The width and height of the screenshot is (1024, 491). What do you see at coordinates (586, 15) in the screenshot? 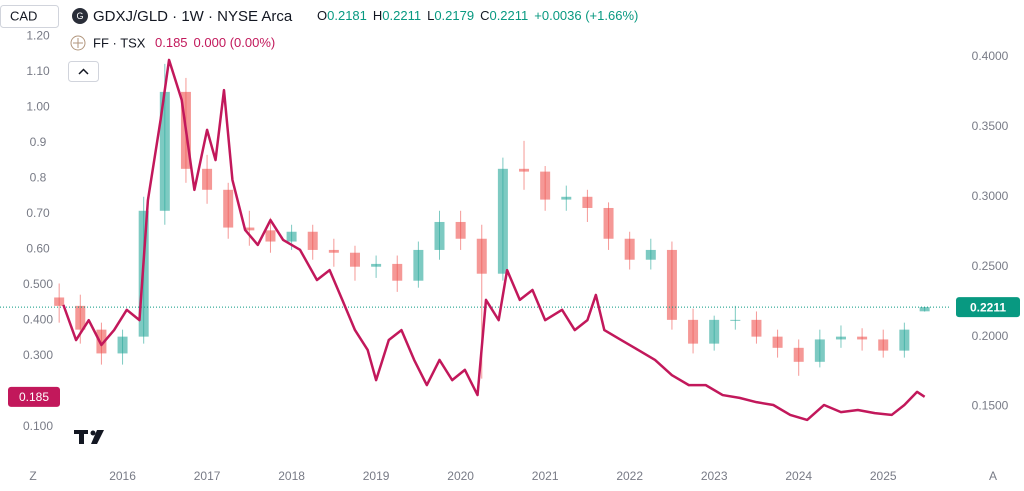
I see `change-text: +0.0036 (+1.66%)` at bounding box center [586, 15].